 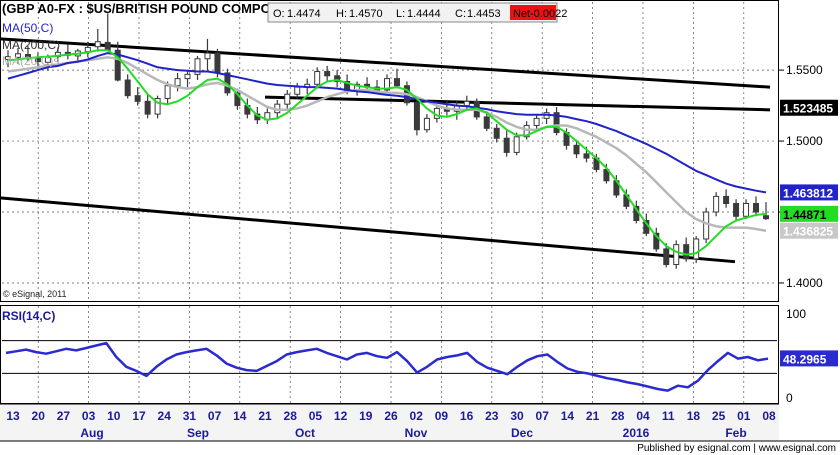 What do you see at coordinates (27, 28) in the screenshot?
I see `ma50-legend: MA(50,C)` at bounding box center [27, 28].